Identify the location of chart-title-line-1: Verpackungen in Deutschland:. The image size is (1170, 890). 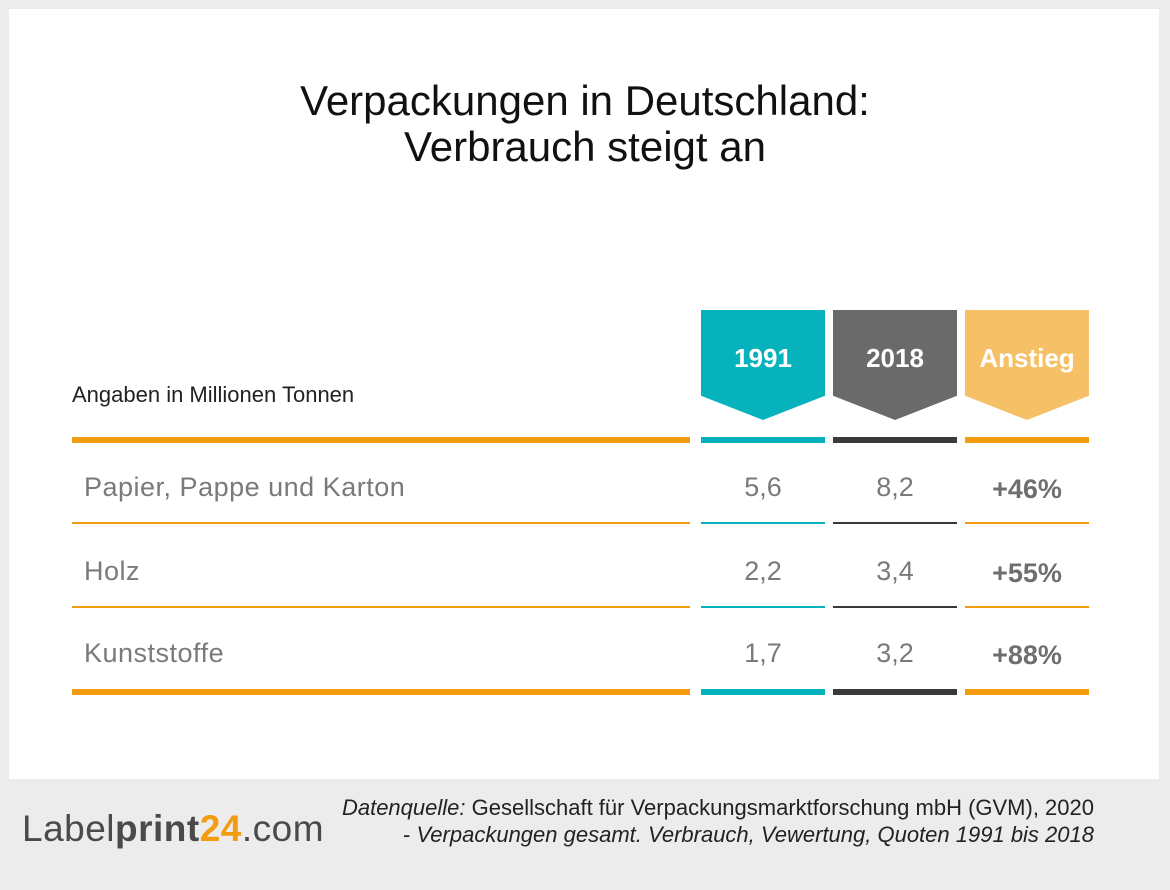
(585, 100).